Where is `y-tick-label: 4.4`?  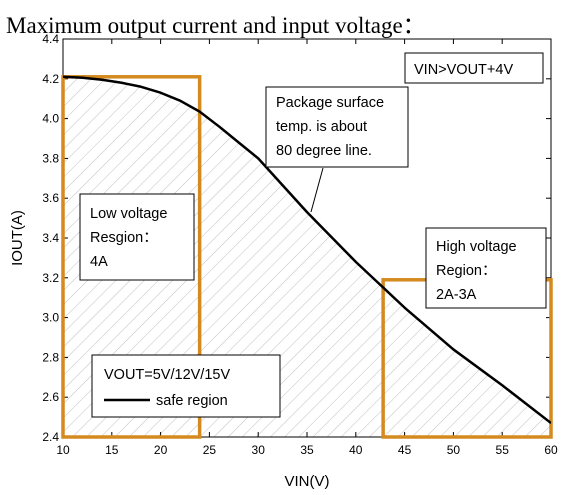 y-tick-label: 4.4 is located at coordinates (50, 39).